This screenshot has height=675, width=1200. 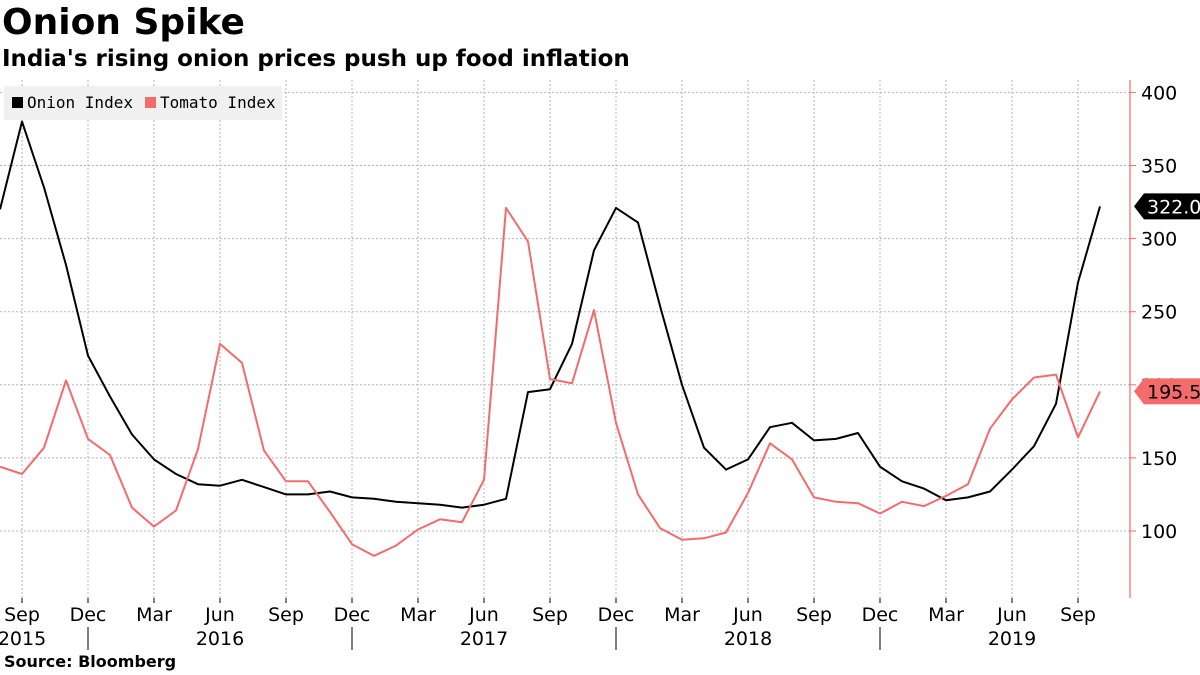 I want to click on legend-label-onion: Onion Index, so click(x=80, y=102).